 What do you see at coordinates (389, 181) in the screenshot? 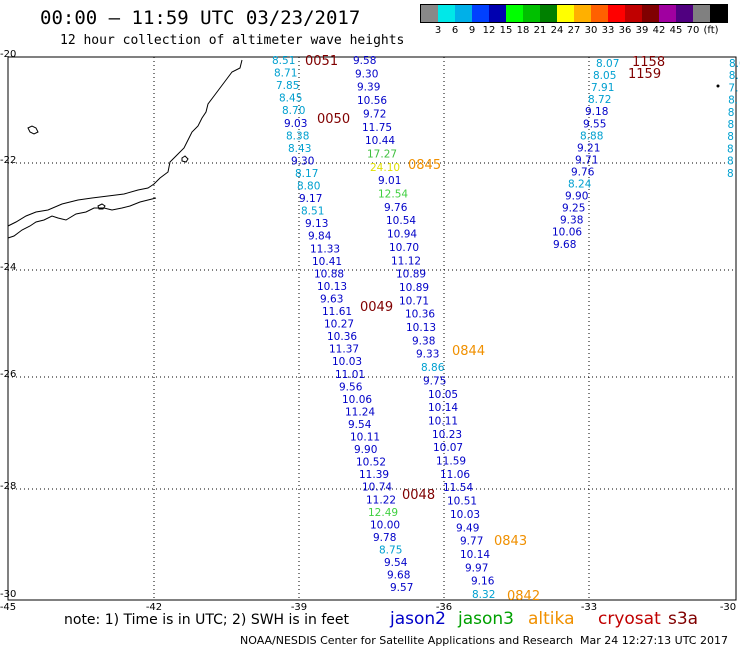
I see `wave-height-label: 9.01` at bounding box center [389, 181].